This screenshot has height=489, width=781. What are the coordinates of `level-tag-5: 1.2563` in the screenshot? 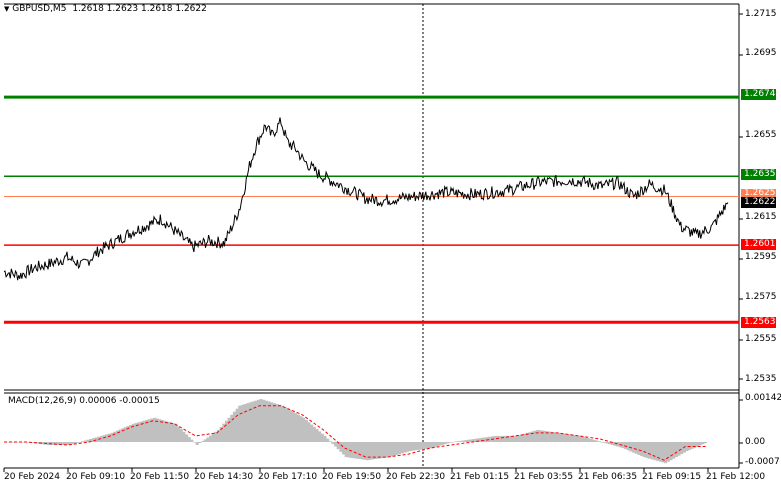 It's located at (758, 322).